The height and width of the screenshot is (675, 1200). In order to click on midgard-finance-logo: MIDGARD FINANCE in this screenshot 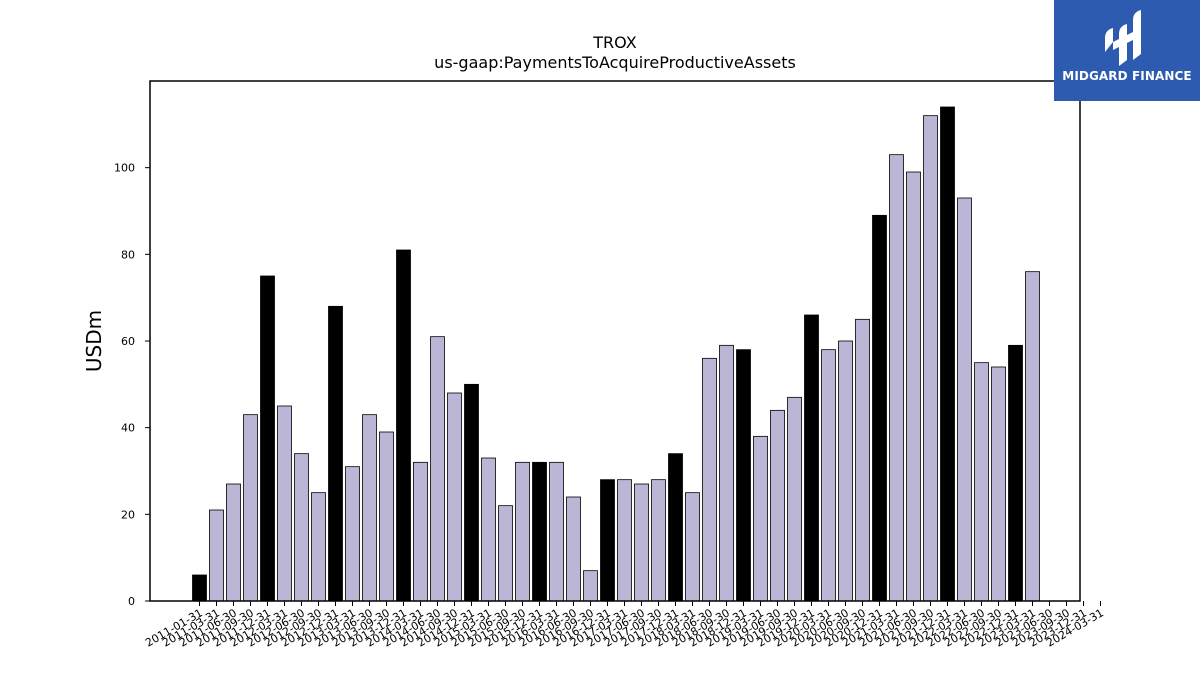, I will do `click(1127, 50)`.